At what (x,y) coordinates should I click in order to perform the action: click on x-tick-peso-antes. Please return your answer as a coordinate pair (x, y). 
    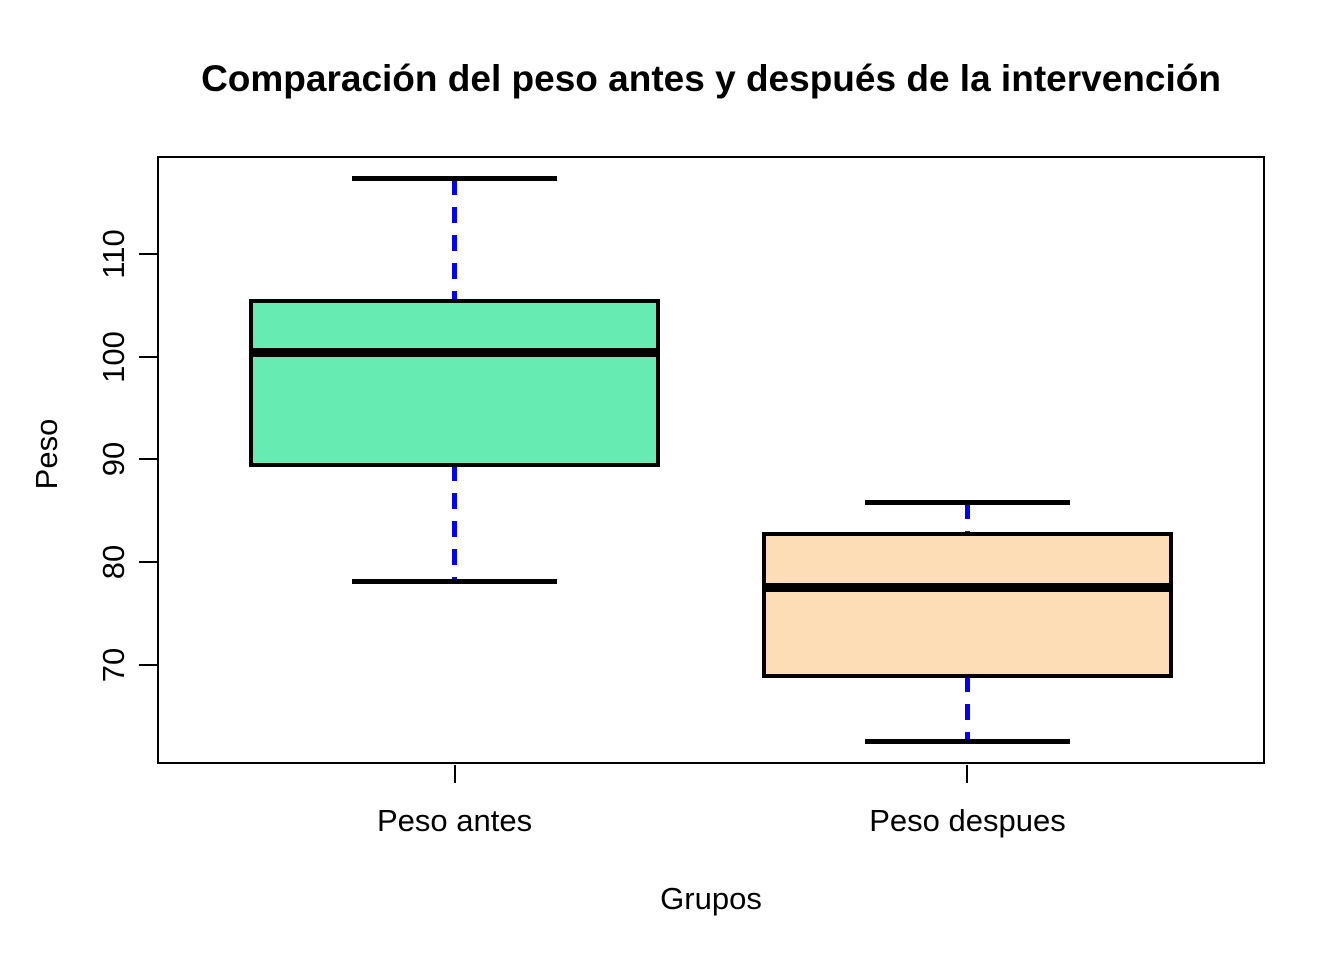
    Looking at the image, I should click on (454, 774).